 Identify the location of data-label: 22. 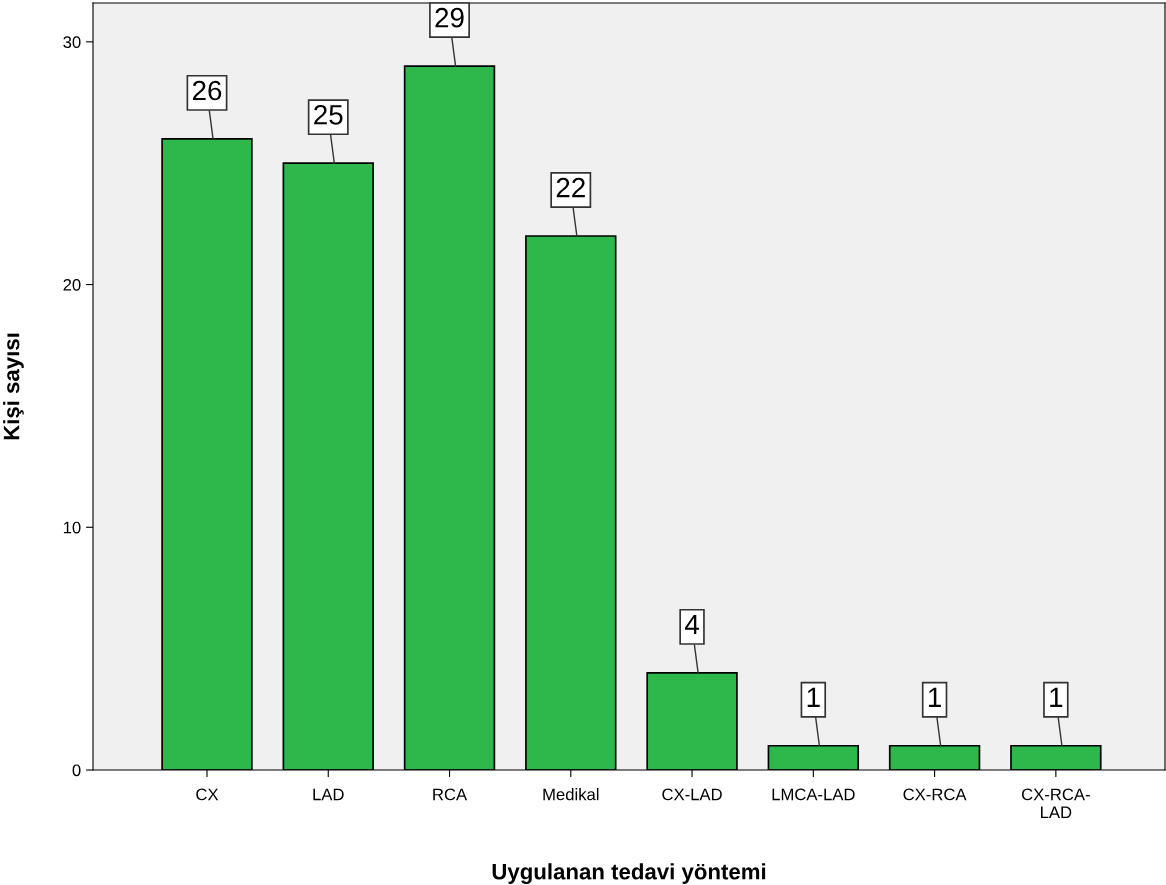
(570, 187).